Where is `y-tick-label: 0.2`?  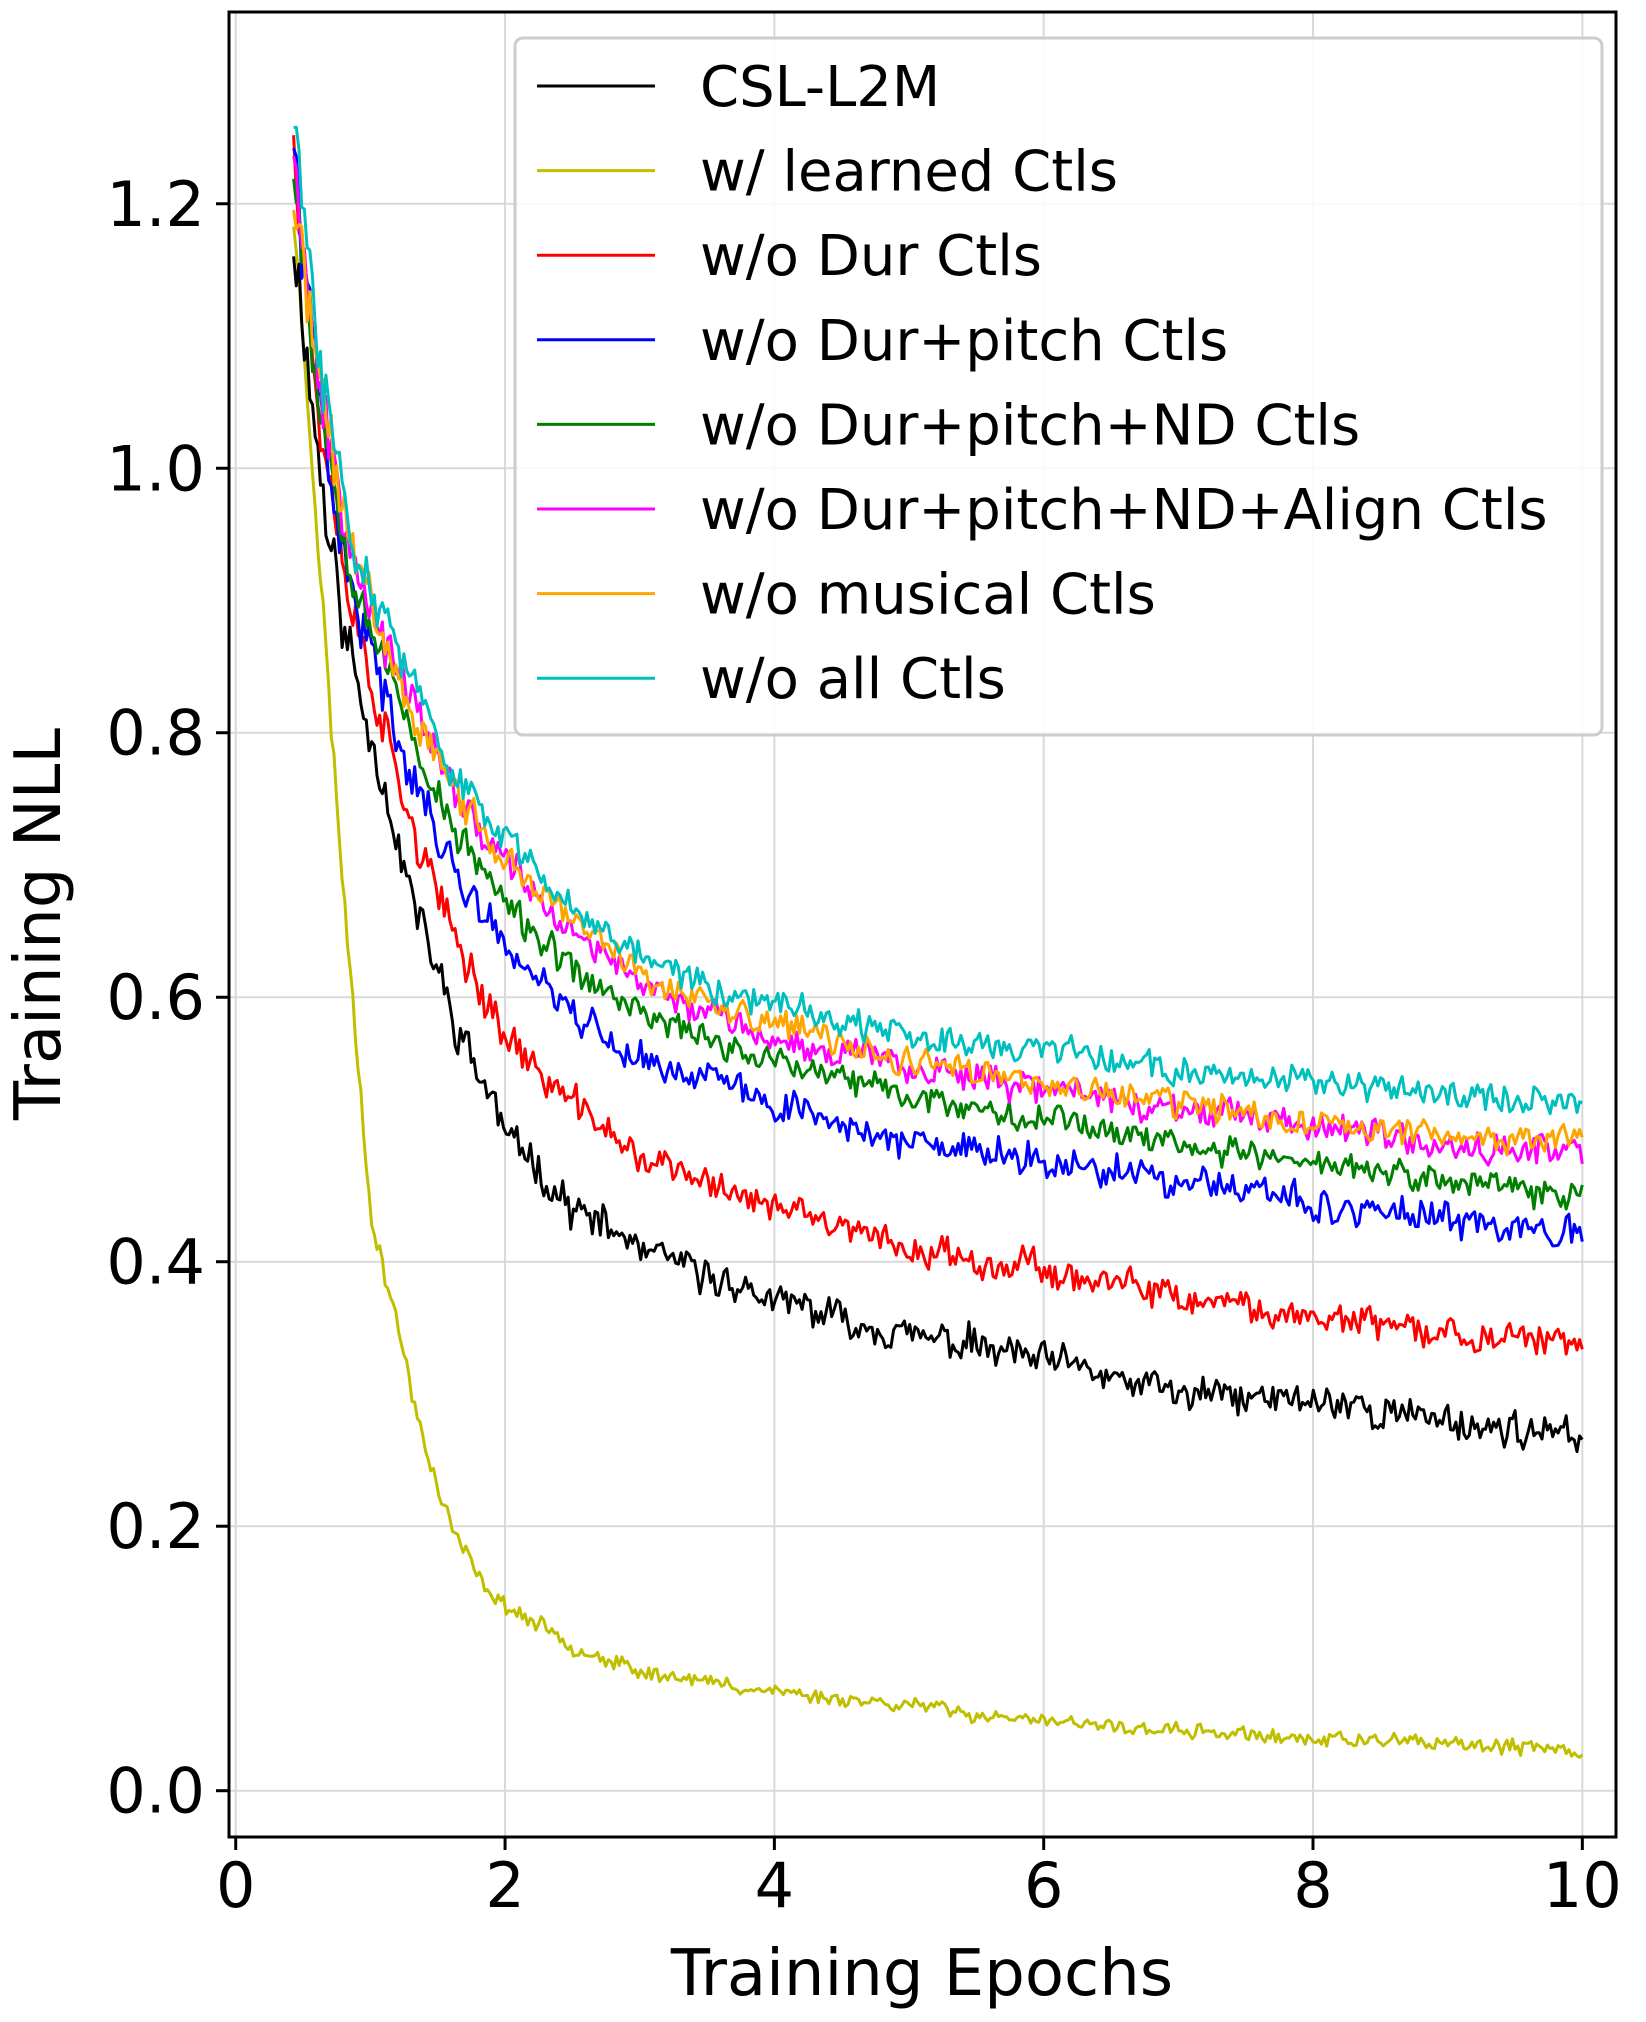 y-tick-label: 0.2 is located at coordinates (155, 1526).